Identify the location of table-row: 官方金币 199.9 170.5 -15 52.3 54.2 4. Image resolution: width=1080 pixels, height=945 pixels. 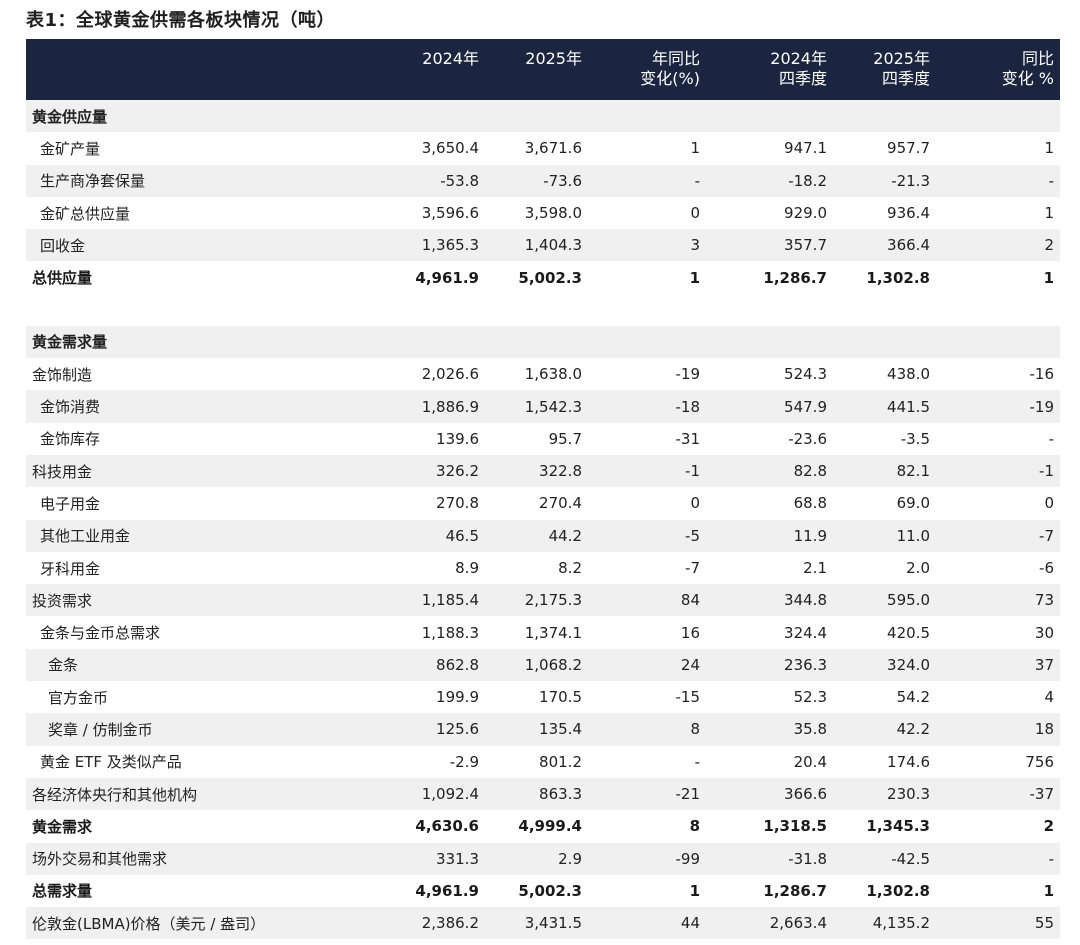
(543, 697).